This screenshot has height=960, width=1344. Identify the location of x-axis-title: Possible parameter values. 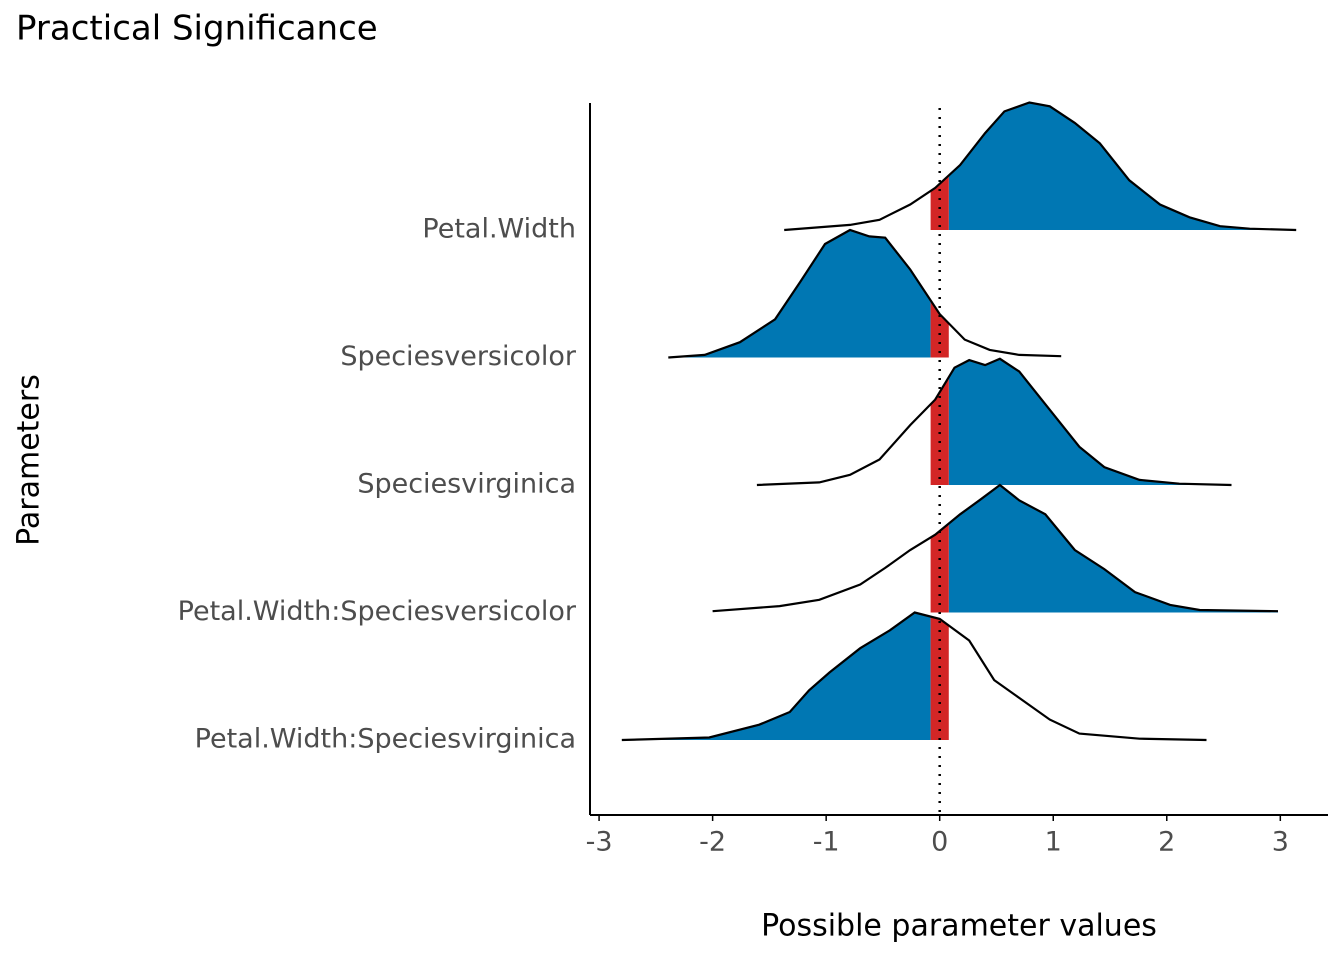
(959, 926).